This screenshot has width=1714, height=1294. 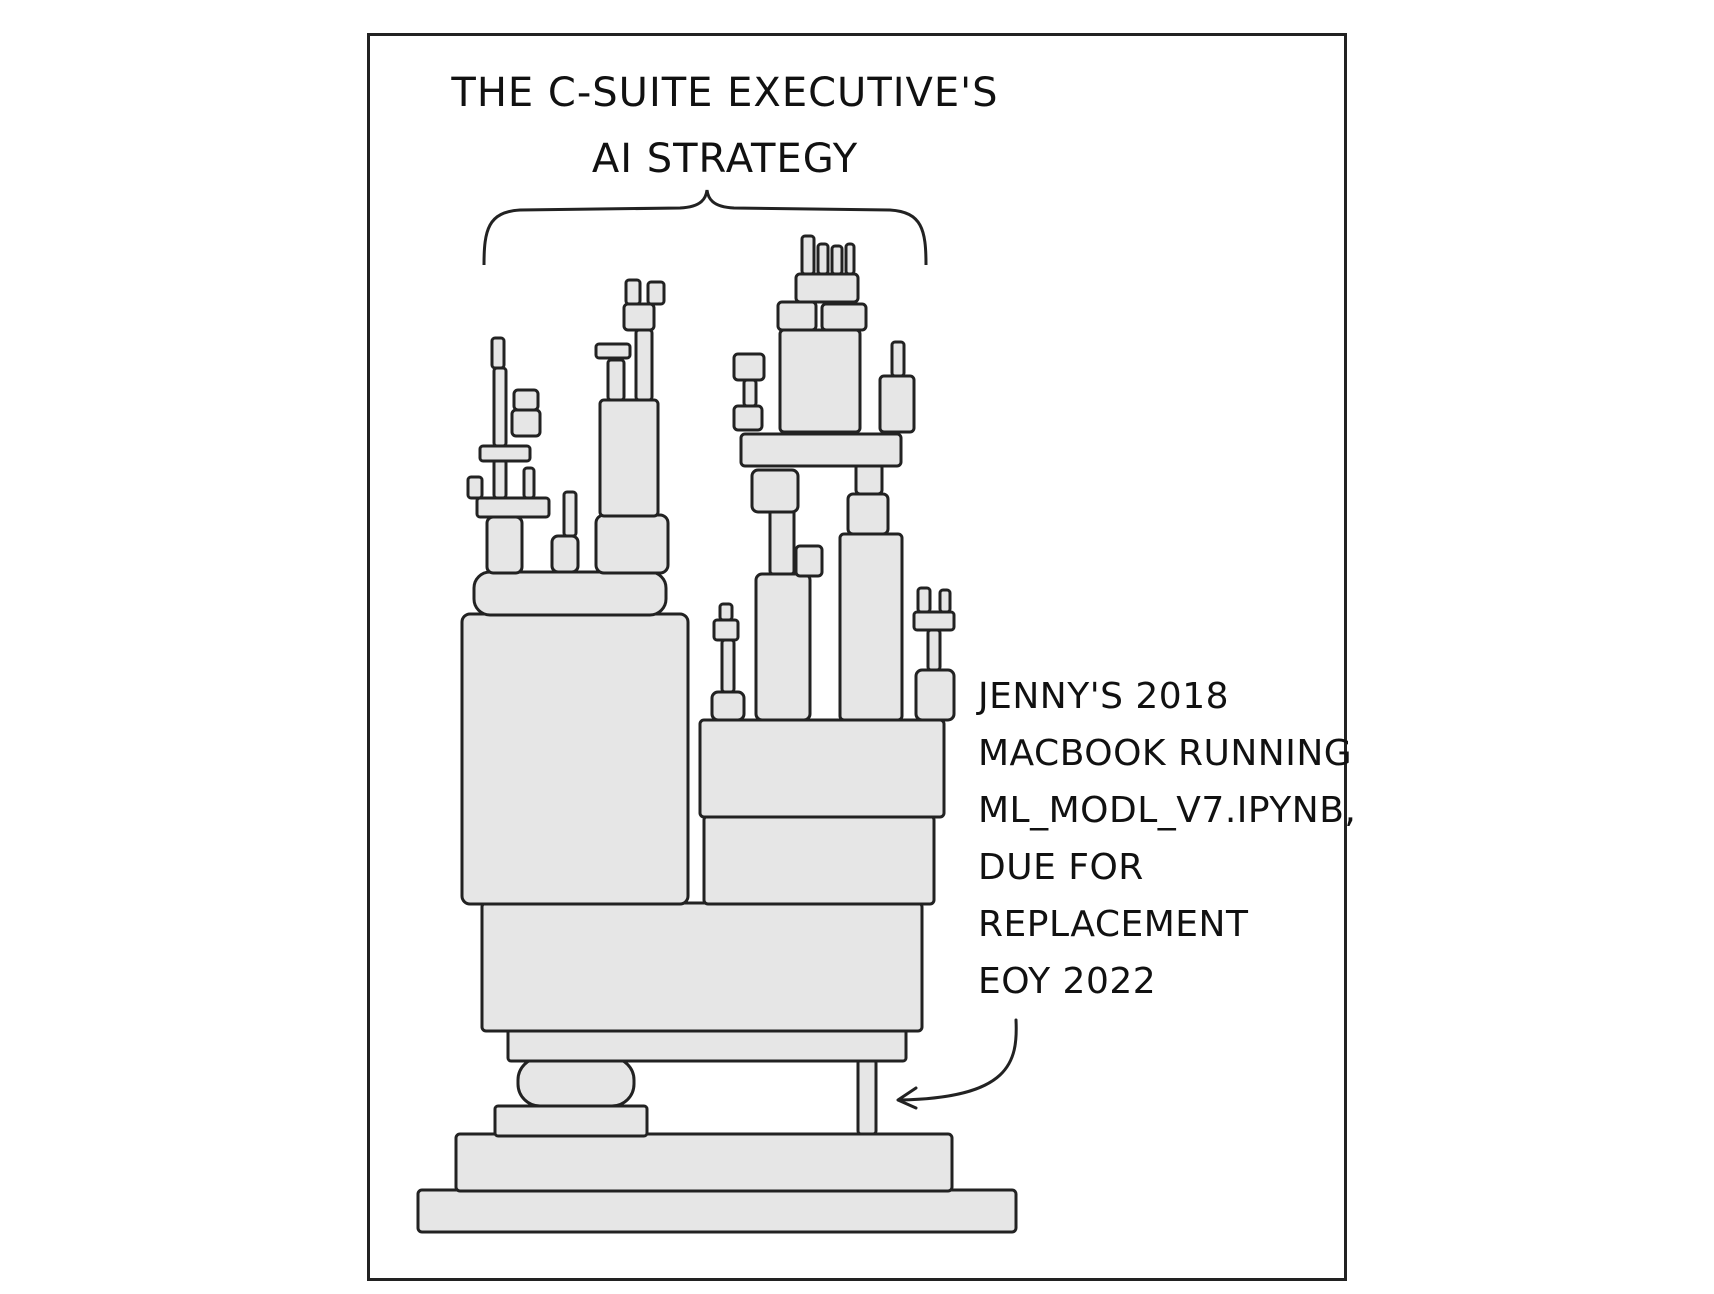 I want to click on macbook-stick, so click(x=867, y=1097).